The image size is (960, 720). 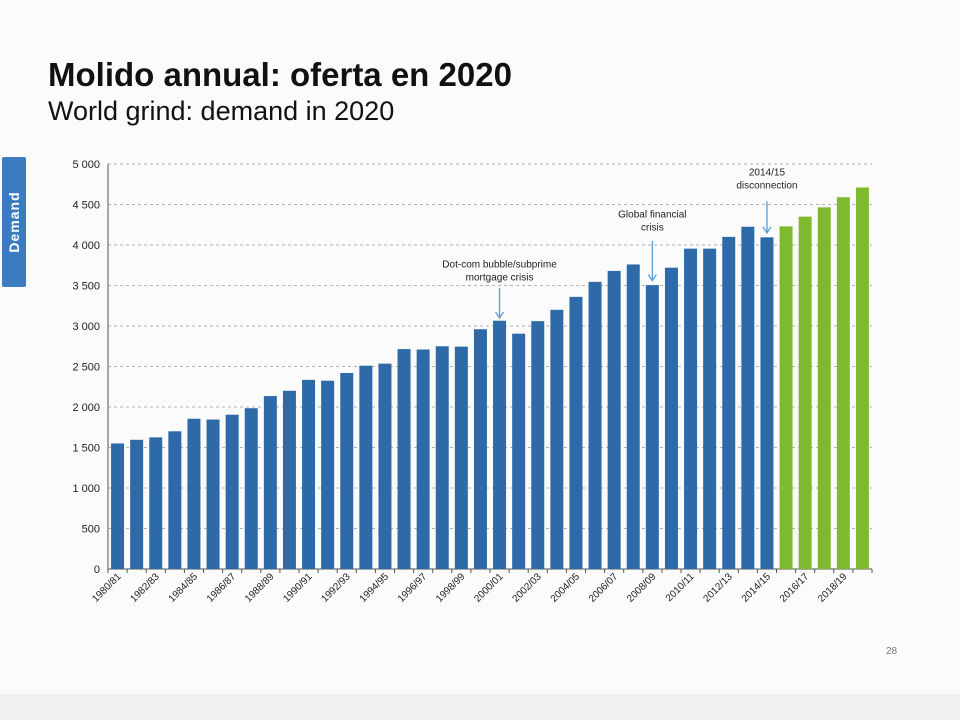 I want to click on y-tick-label: 5 000, so click(x=86, y=165).